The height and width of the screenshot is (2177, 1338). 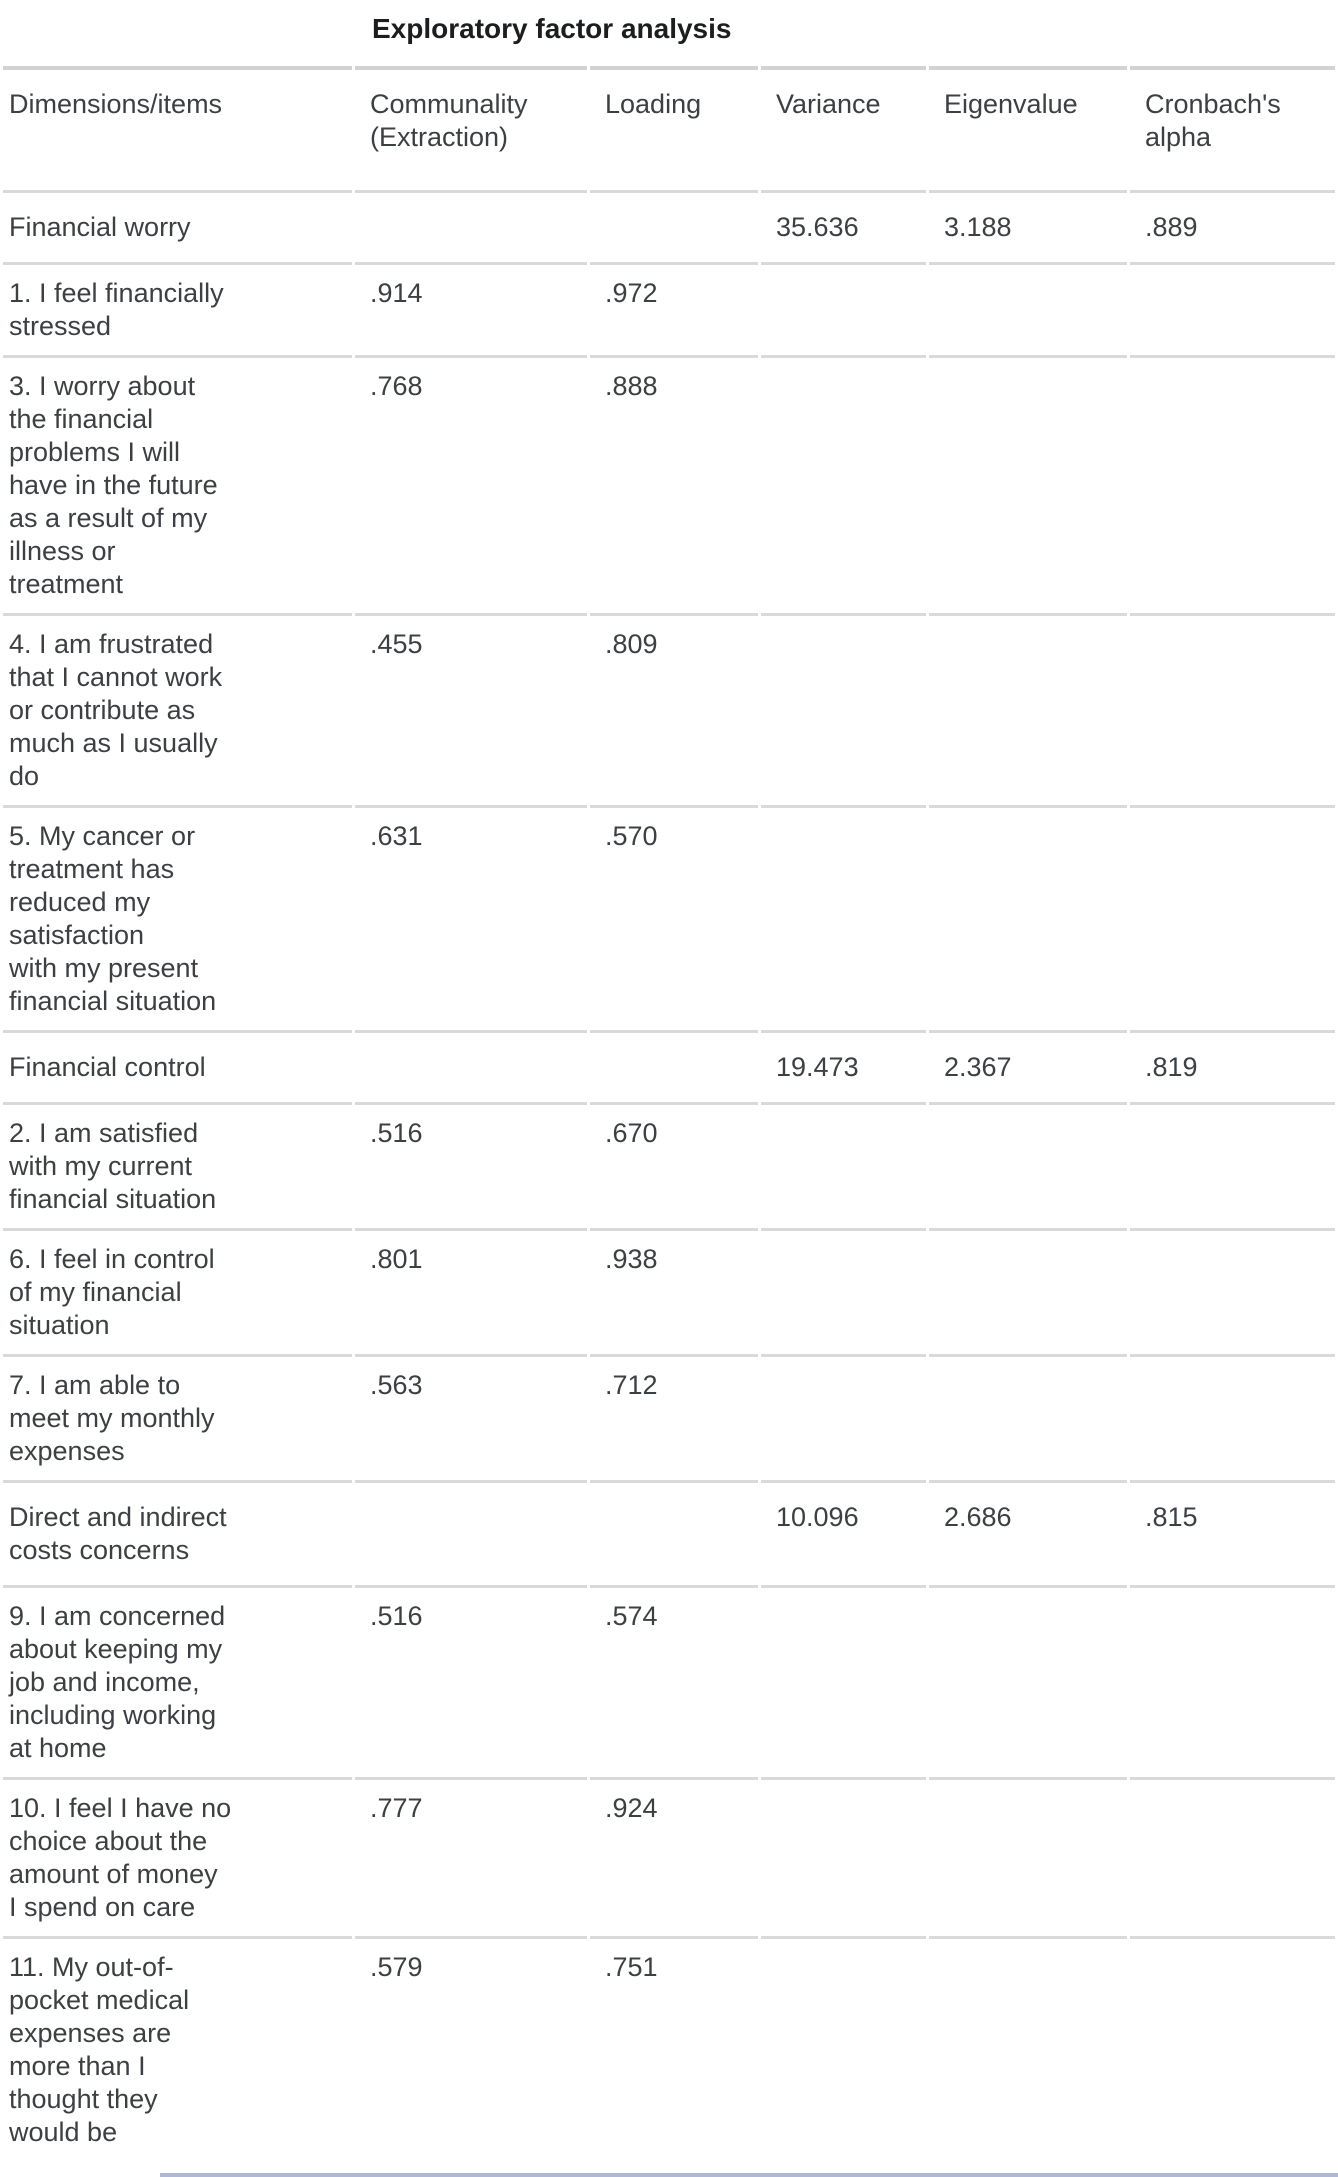 What do you see at coordinates (674, 2048) in the screenshot?
I see `loading-cell: .751` at bounding box center [674, 2048].